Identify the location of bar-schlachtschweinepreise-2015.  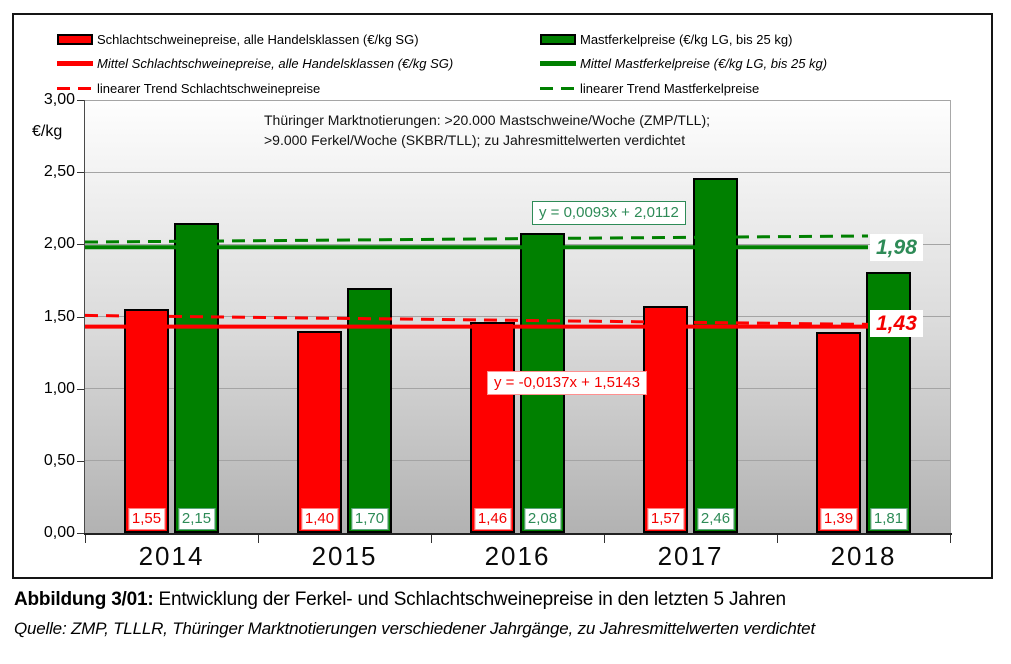
(319, 431).